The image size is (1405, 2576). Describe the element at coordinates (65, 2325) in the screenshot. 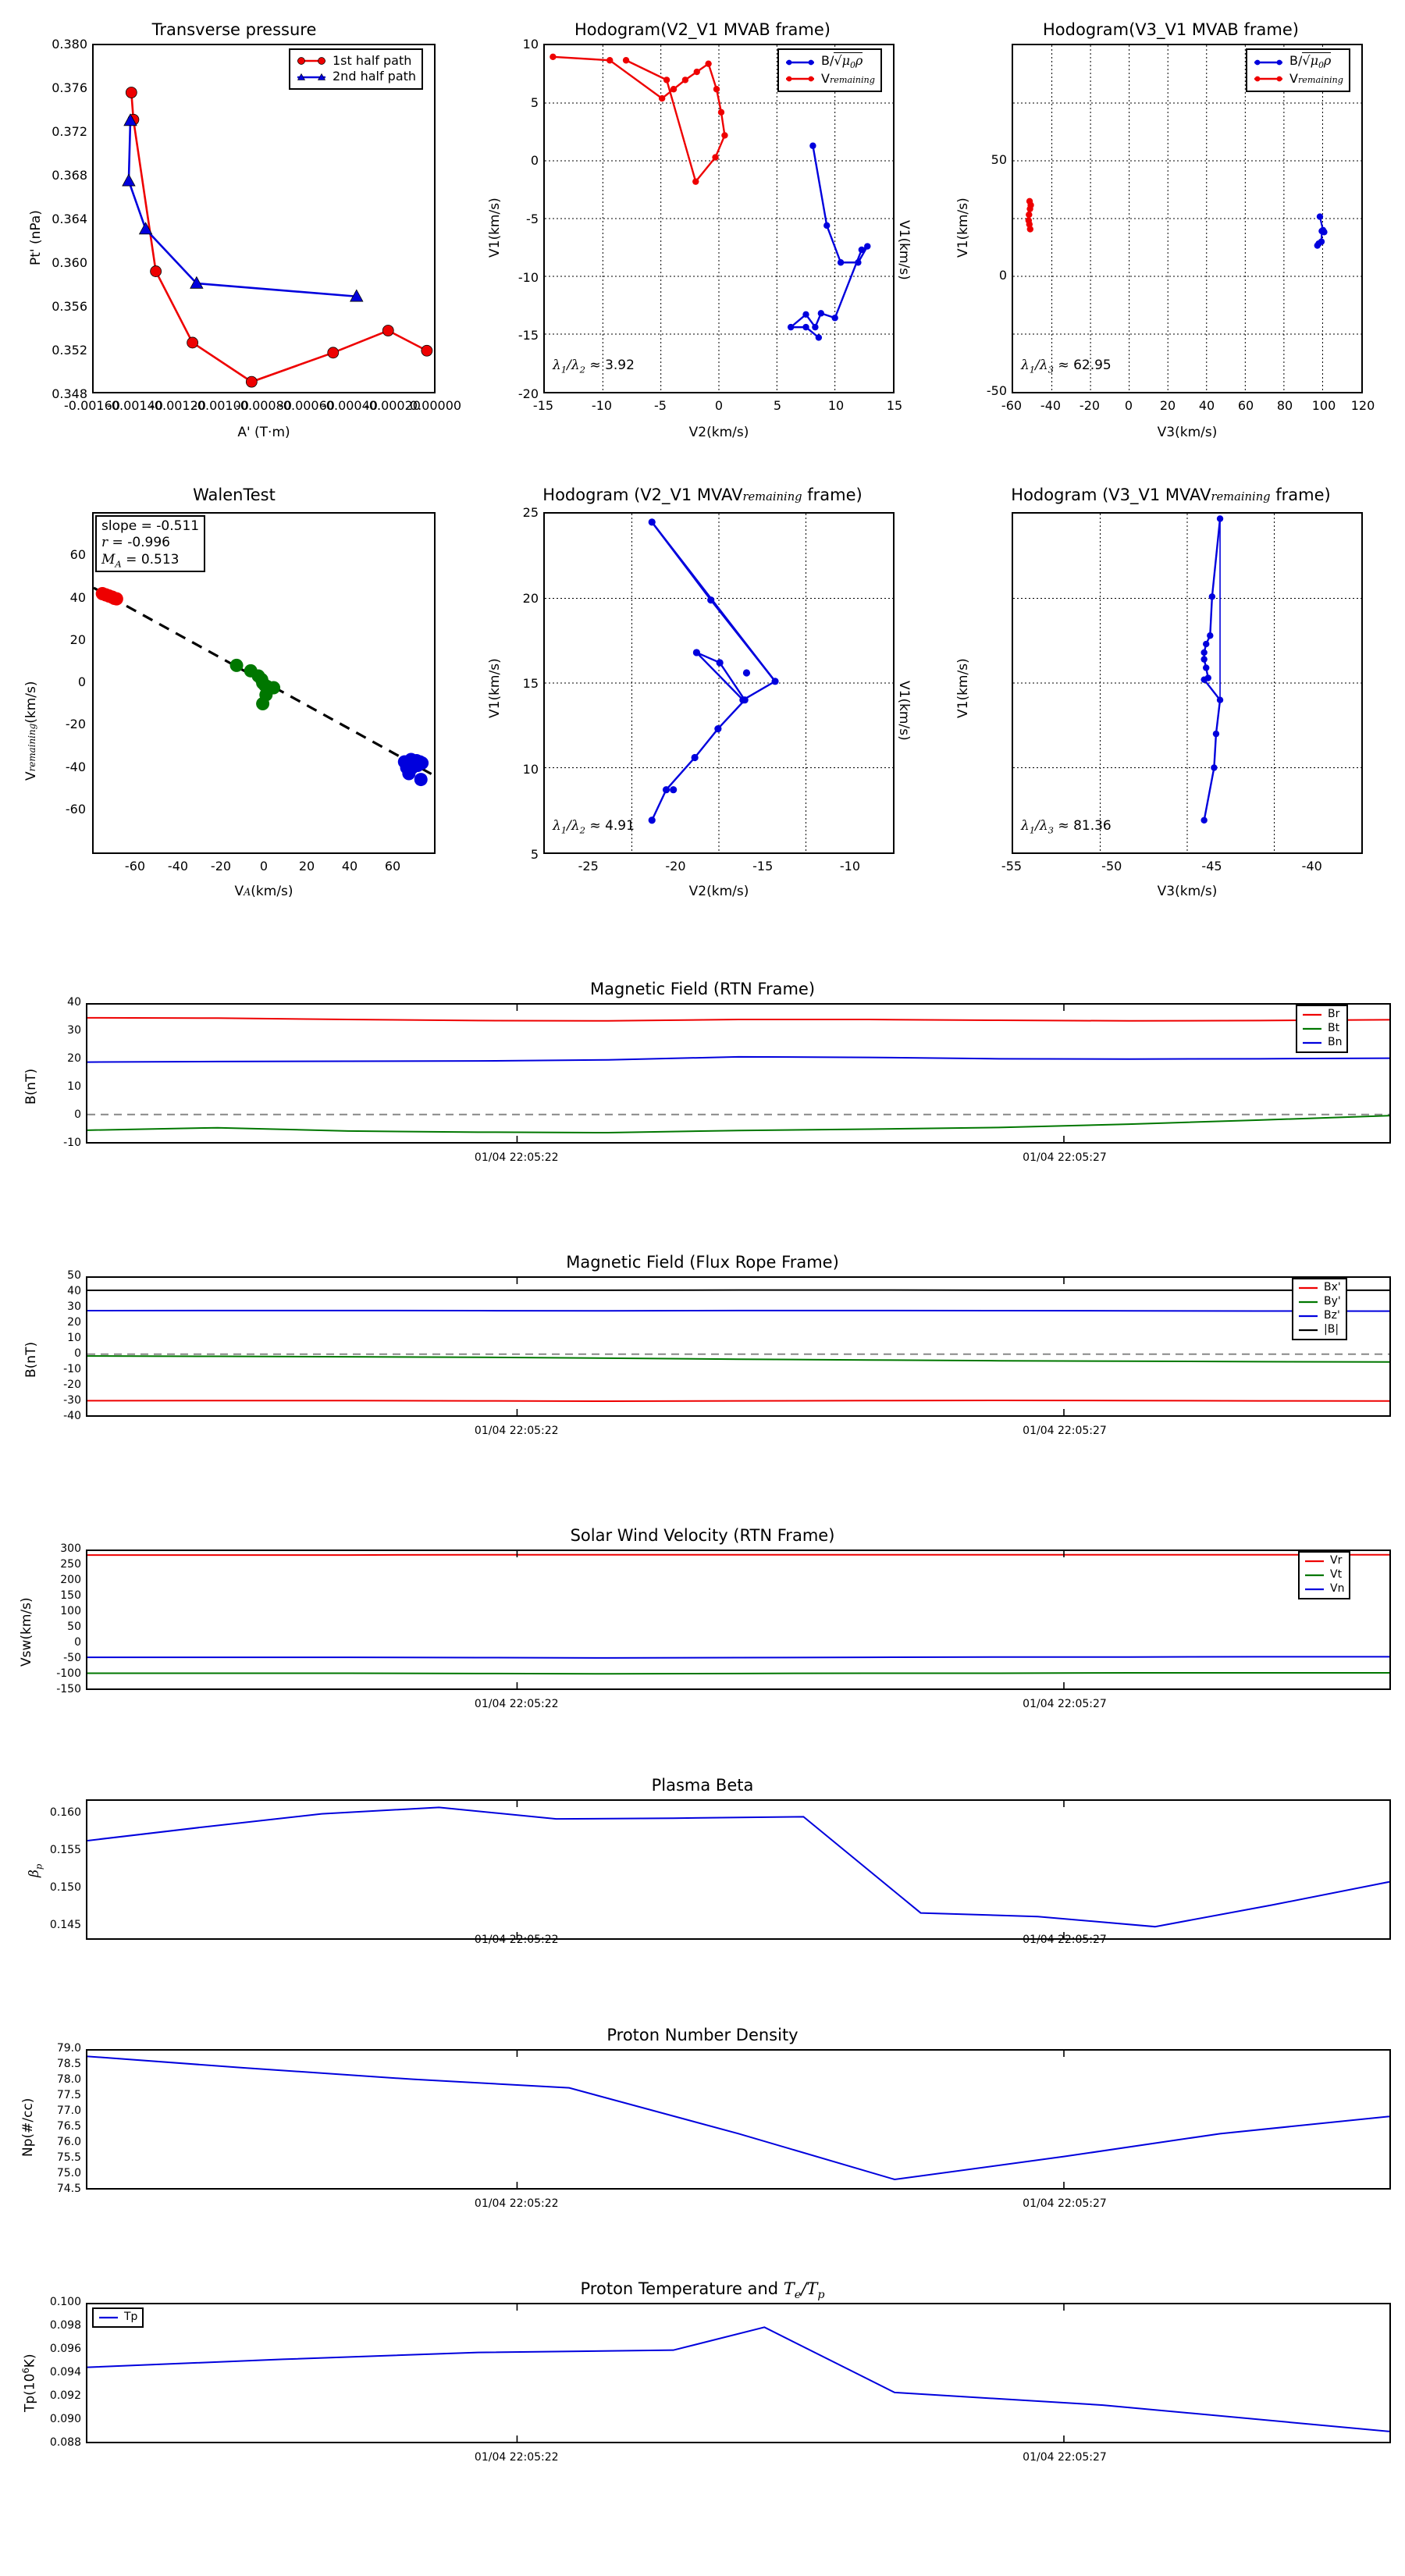

I see `y-tick-label: 0.098` at that location.